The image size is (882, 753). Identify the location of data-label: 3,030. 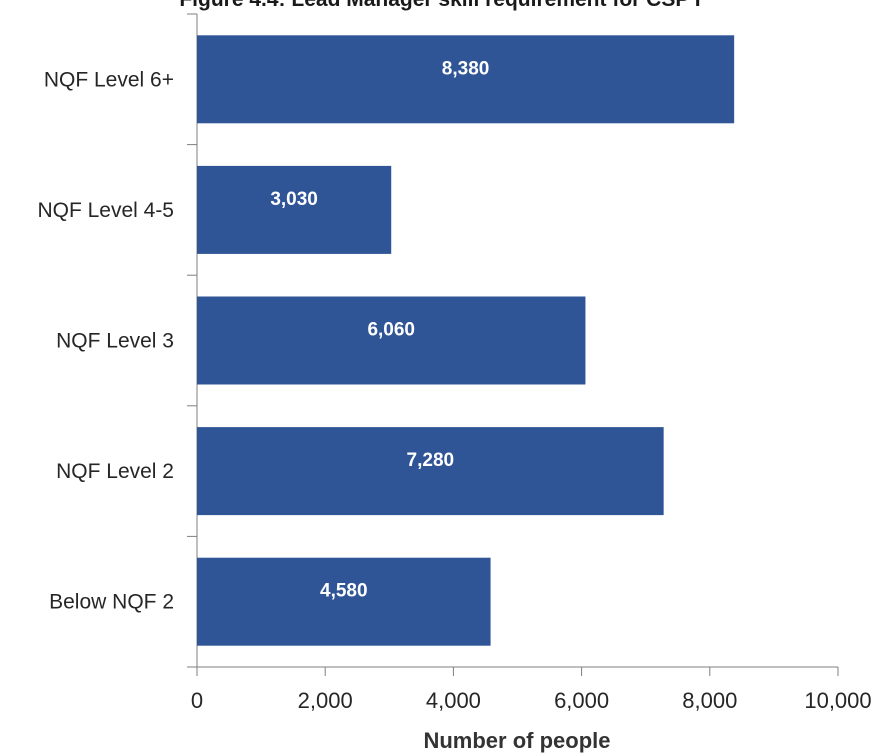
(294, 199).